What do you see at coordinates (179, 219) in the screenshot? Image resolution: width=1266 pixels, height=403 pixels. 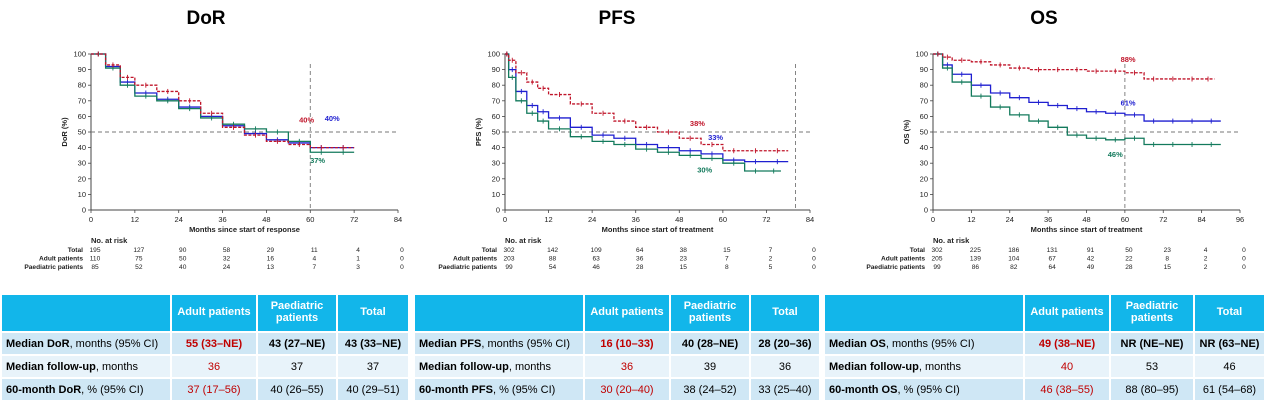 I see `x-tick-label: 24` at bounding box center [179, 219].